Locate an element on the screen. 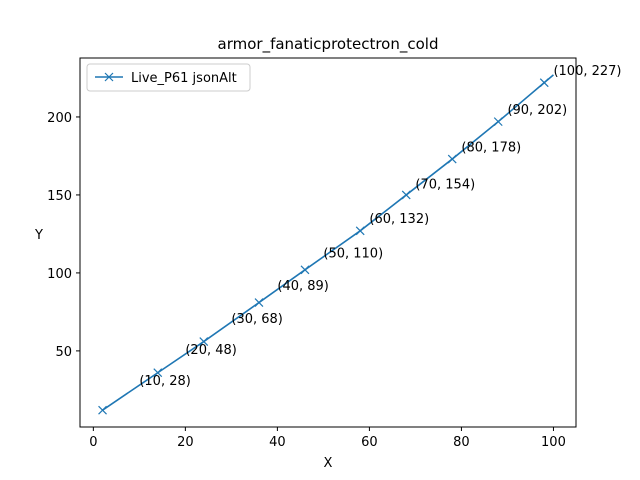  y-tick-label: 100 is located at coordinates (59, 274).